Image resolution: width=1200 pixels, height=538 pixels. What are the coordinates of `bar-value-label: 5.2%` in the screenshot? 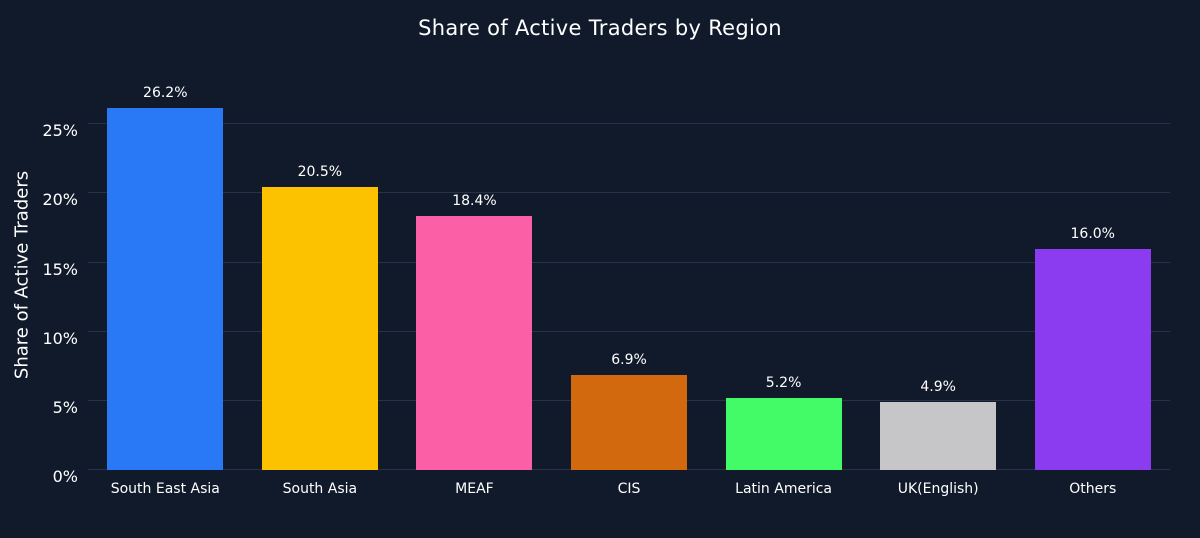 It's located at (783, 383).